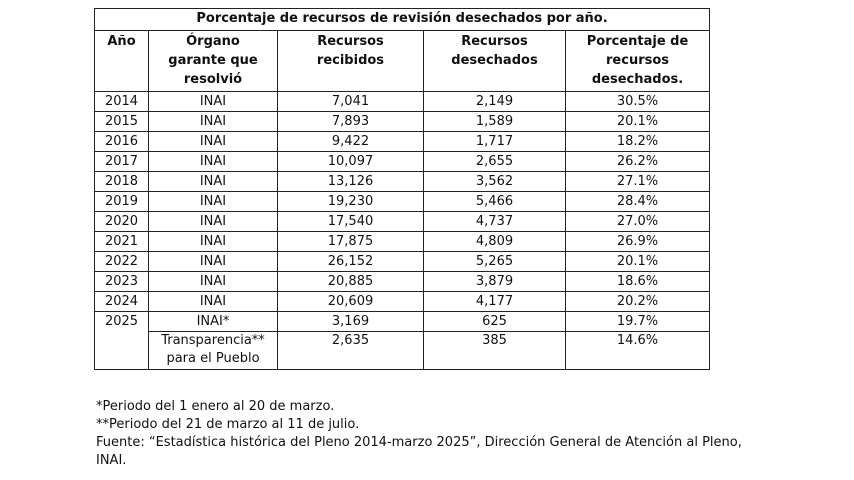 This screenshot has height=480, width=854. Describe the element at coordinates (350, 221) in the screenshot. I see `cell-received: 17,540` at that location.